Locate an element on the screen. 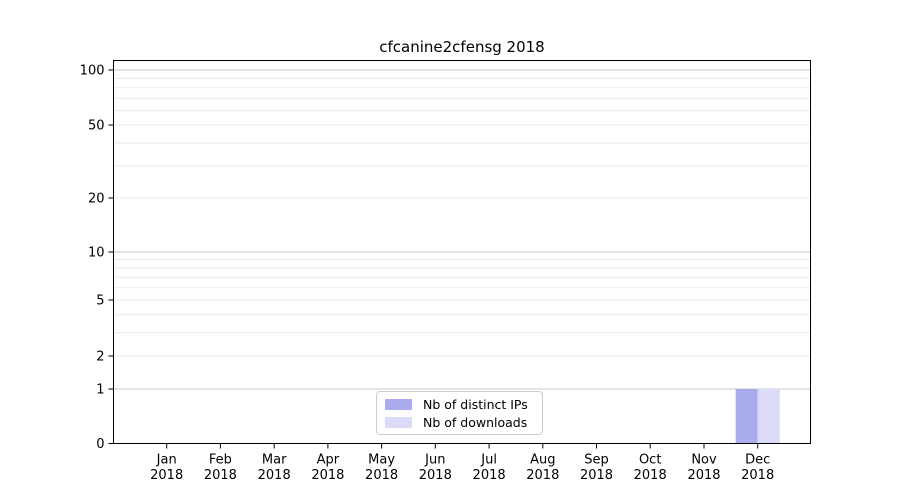  x-tick-label-month-may: May is located at coordinates (381, 460).